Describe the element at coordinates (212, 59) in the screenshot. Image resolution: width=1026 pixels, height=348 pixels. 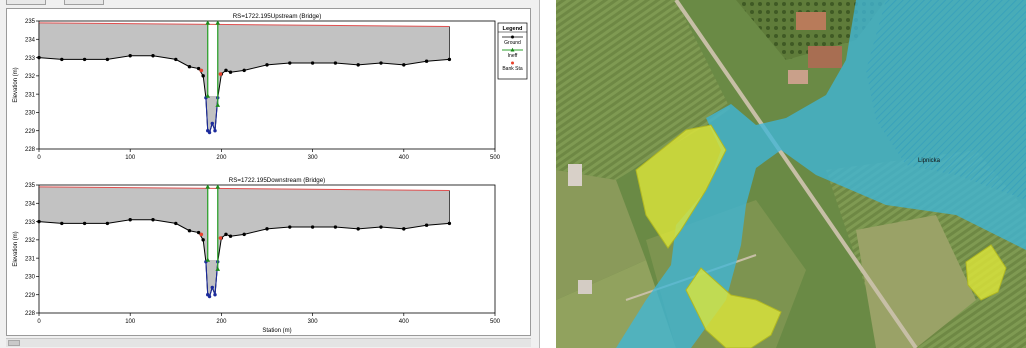
I see `bridge-opening` at that location.